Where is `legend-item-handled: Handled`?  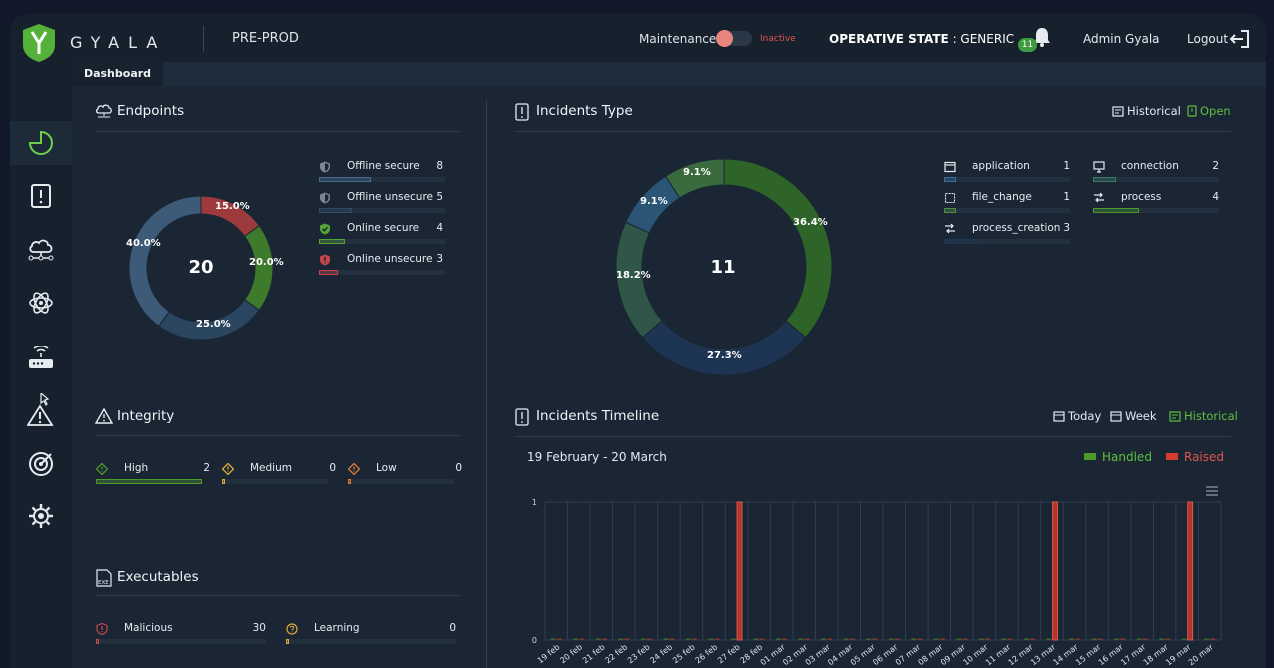
legend-item-handled: Handled is located at coordinates (1118, 457).